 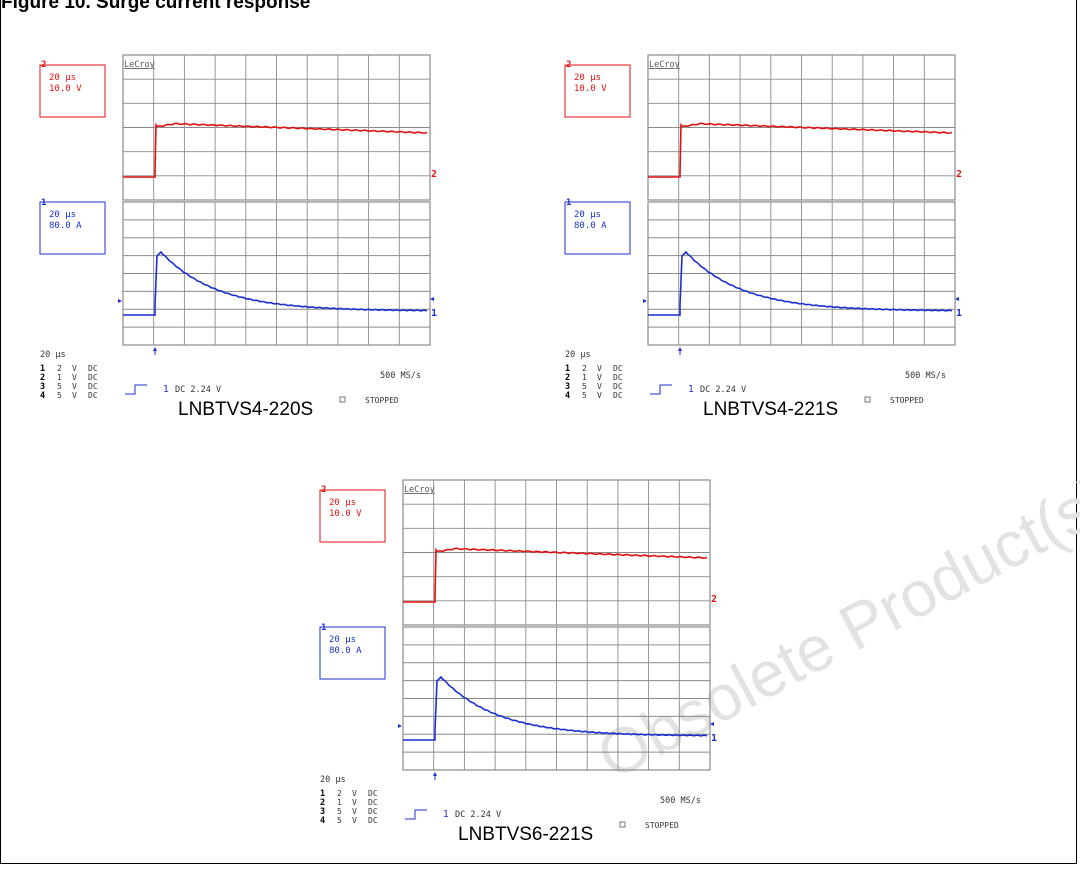 I want to click on figure-caption: Figure 10. Surge current response, so click(x=156, y=6).